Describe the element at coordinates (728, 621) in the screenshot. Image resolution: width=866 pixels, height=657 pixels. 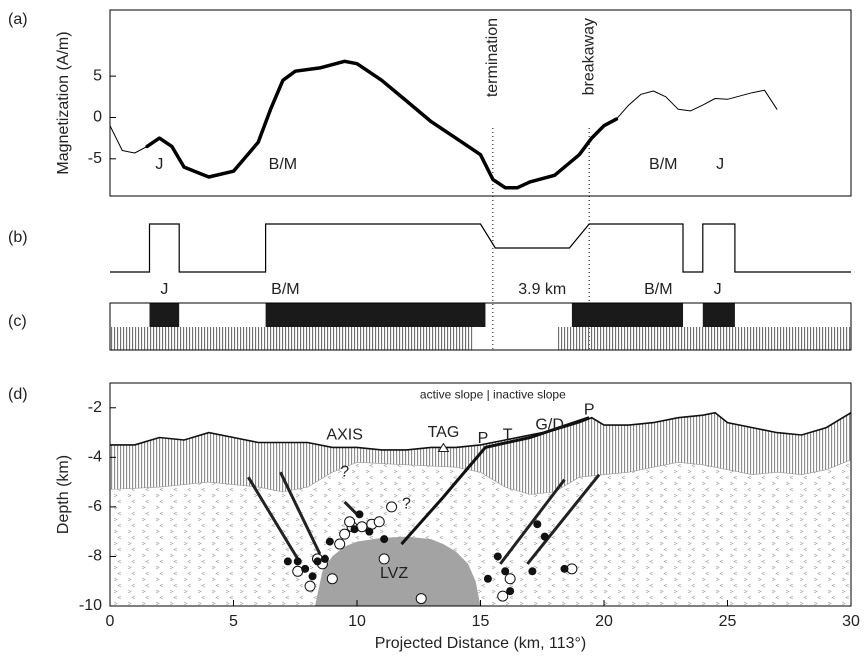
I see `x-tick-label: 25` at that location.